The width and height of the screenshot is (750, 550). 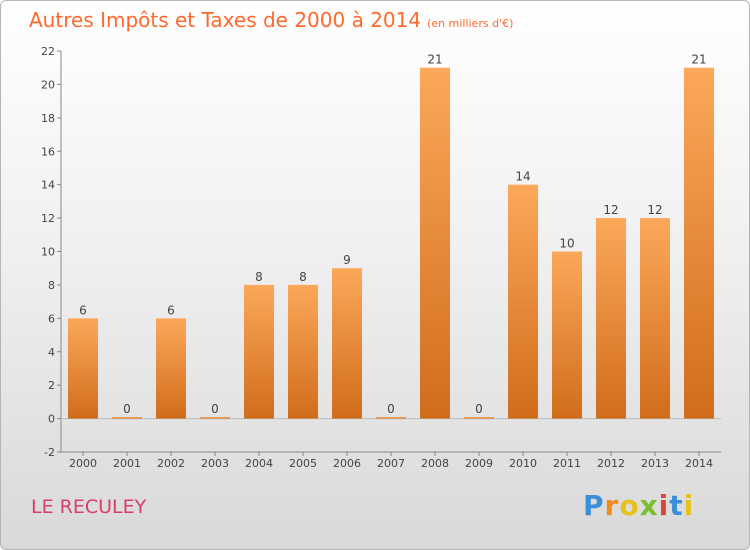 I want to click on data-label-2004: 8, so click(x=259, y=277).